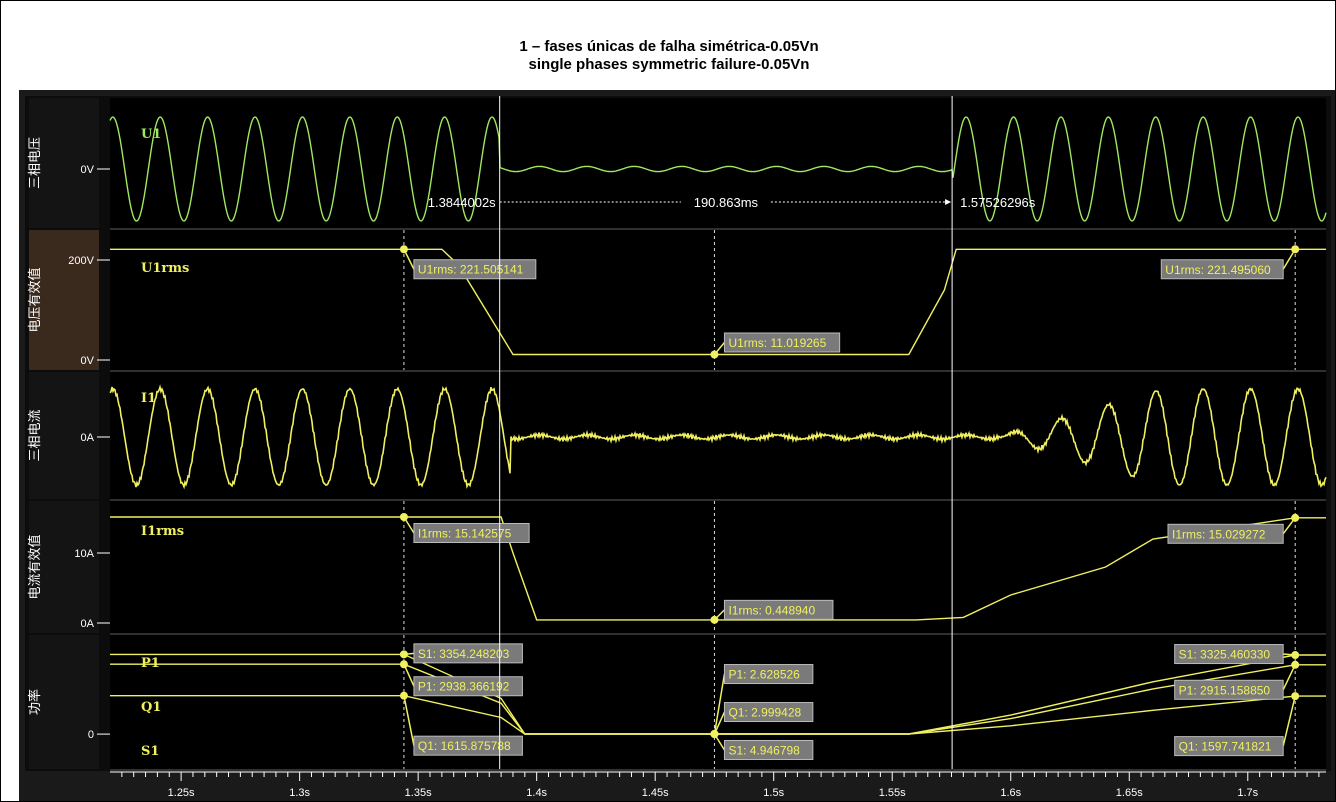 The height and width of the screenshot is (802, 1336). I want to click on i1-trace, so click(718, 437).